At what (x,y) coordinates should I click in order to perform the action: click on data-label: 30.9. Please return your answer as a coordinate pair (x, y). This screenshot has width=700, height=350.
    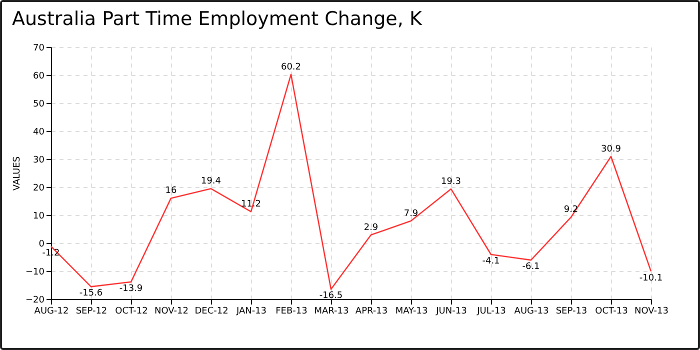
    Looking at the image, I should click on (611, 149).